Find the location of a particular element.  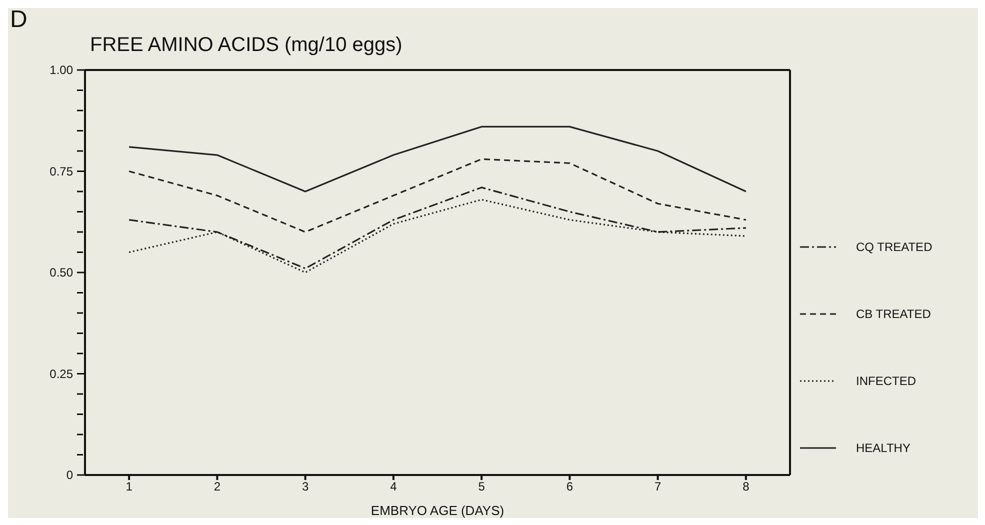

legend-label: CQ TREATED is located at coordinates (894, 247).